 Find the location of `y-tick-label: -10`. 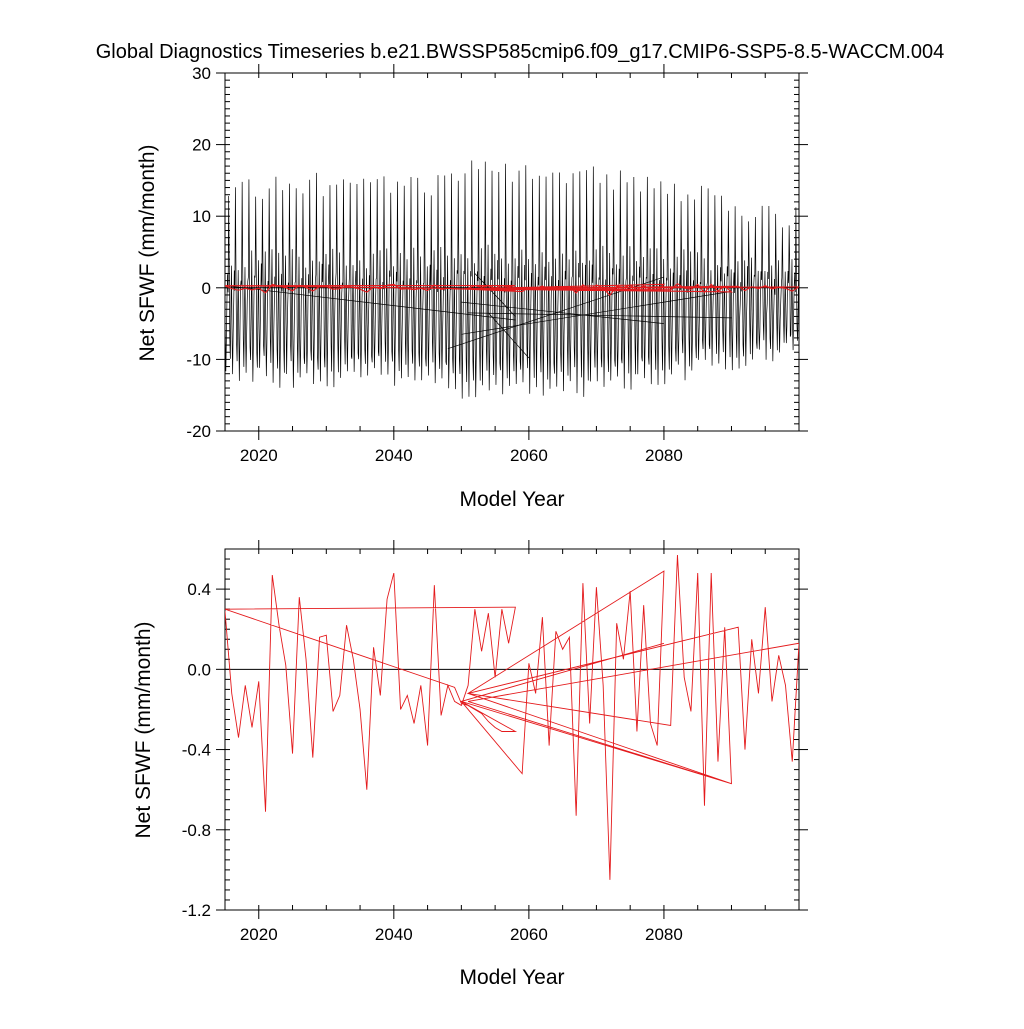

y-tick-label: -10 is located at coordinates (198, 359).